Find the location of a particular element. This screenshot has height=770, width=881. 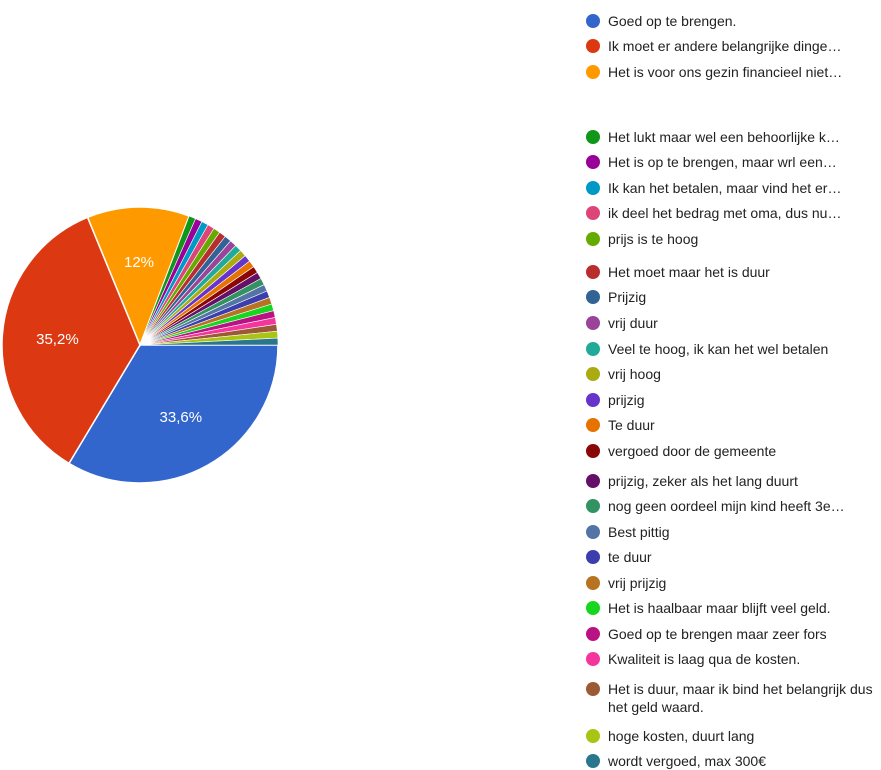

legend-item: Veel te hoog, ik kan het wel betalen is located at coordinates (732, 349).